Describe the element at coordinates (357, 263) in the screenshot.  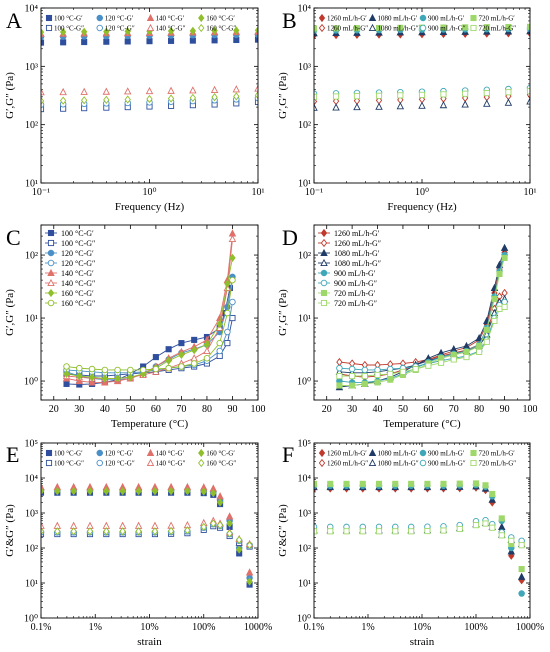
I see `legend-label: 1080 mL/h-G″` at that location.